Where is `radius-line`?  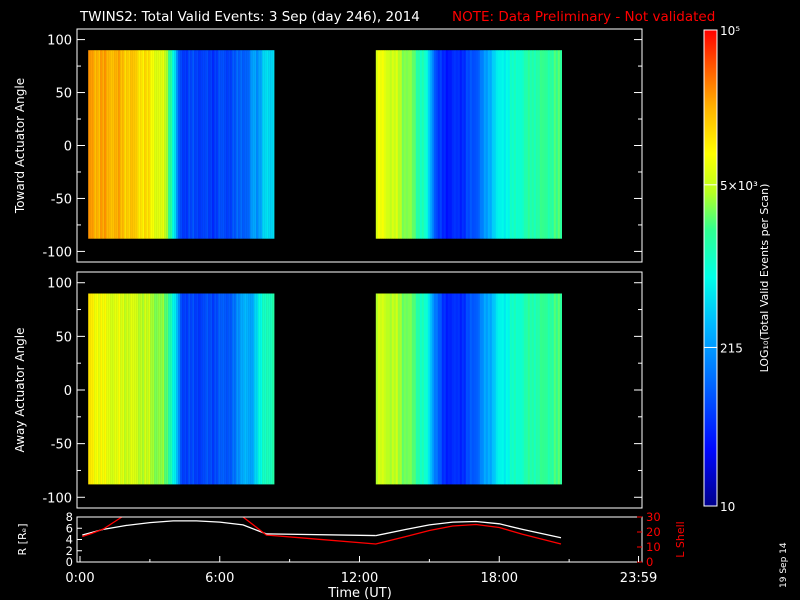 radius-line is located at coordinates (468, 529).